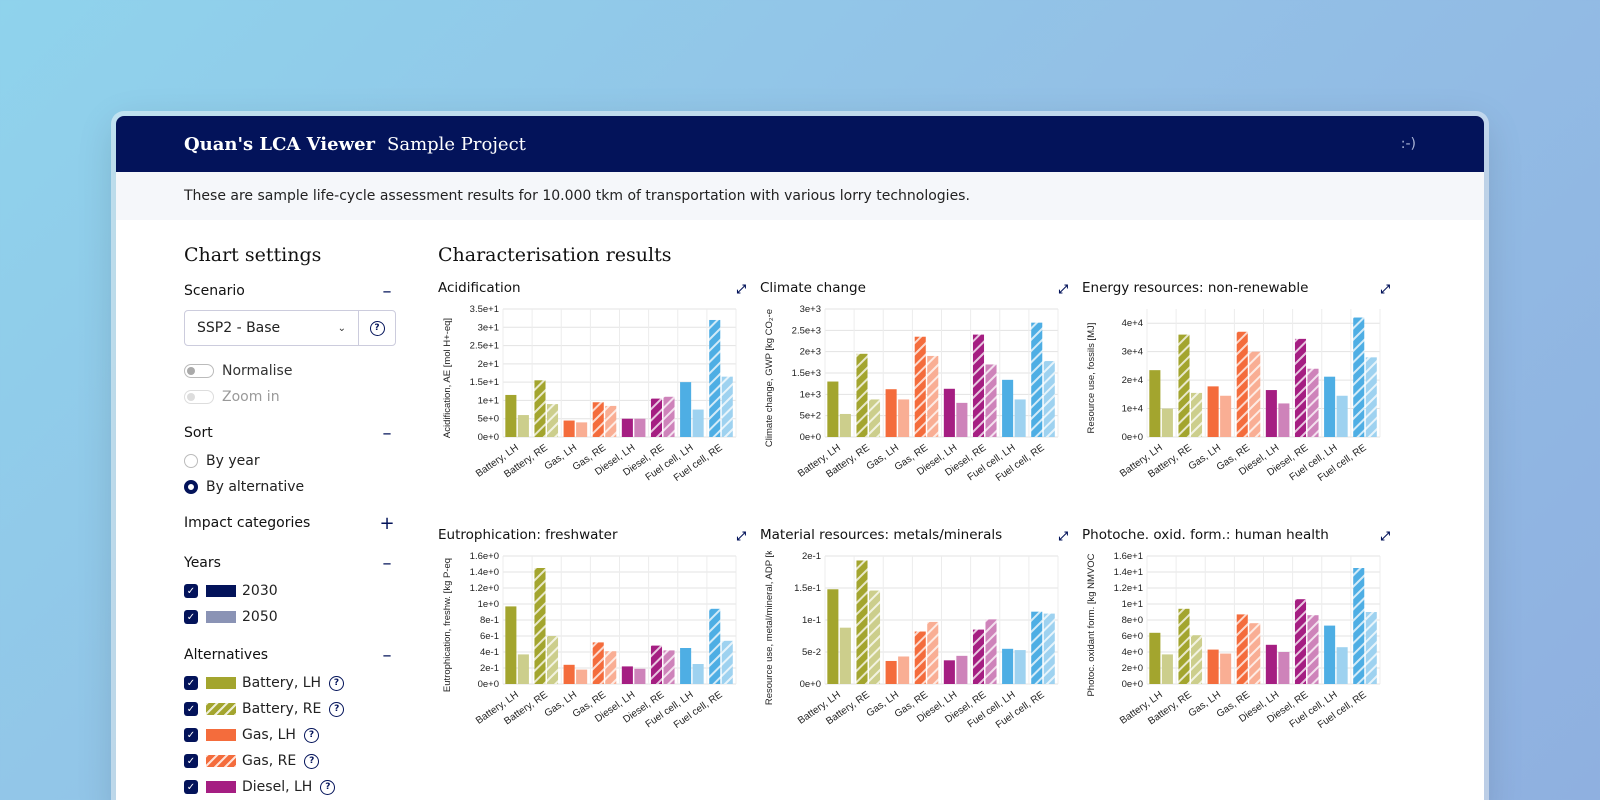 The image size is (1600, 800). Describe the element at coordinates (387, 523) in the screenshot. I see `plus-icon: +` at that location.